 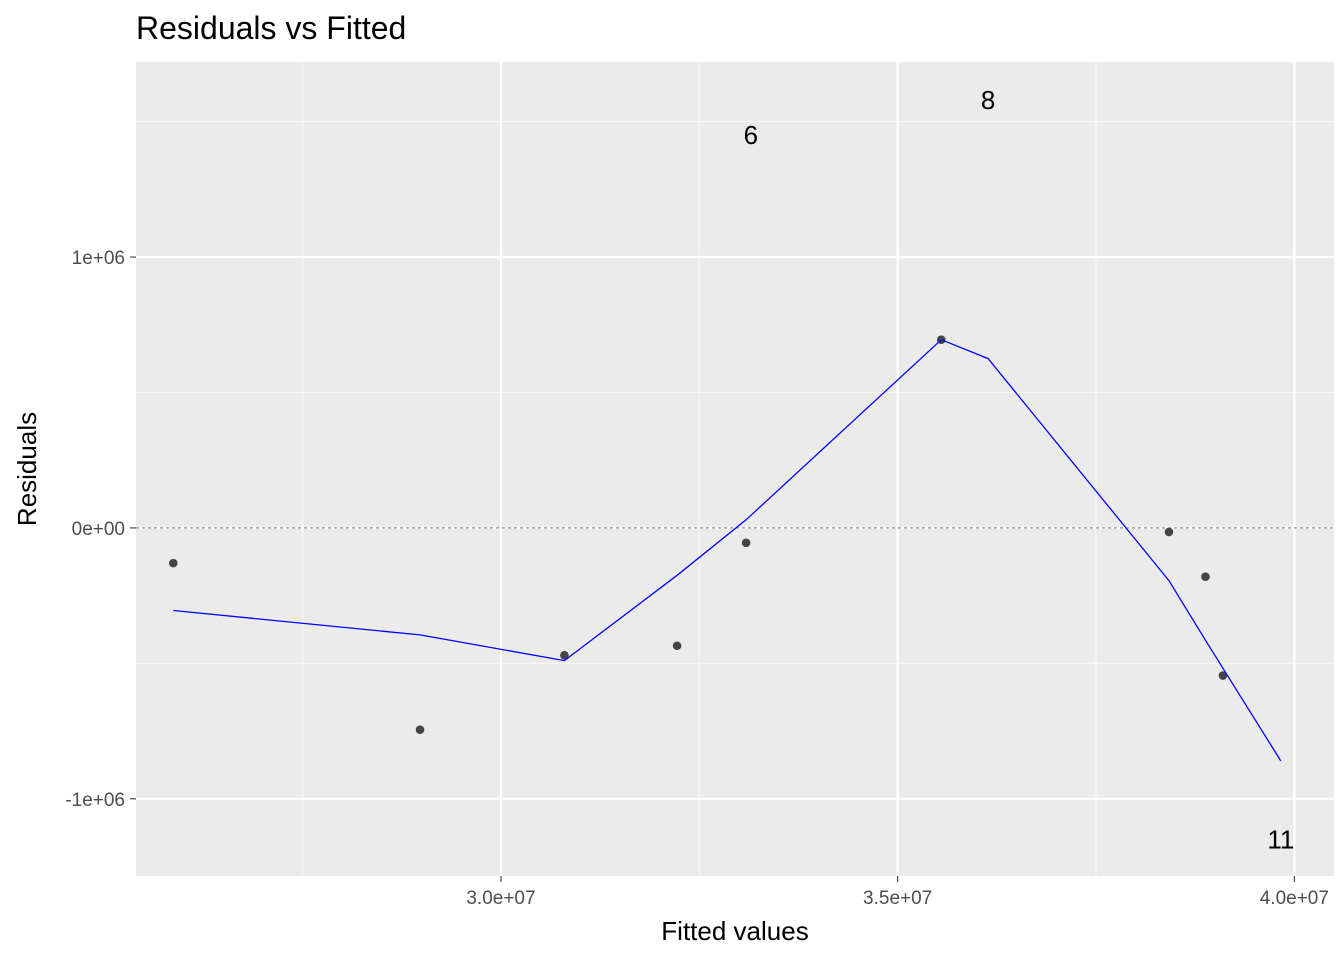 I want to click on x-tick-label: 4.0e+07, so click(x=1294, y=898).